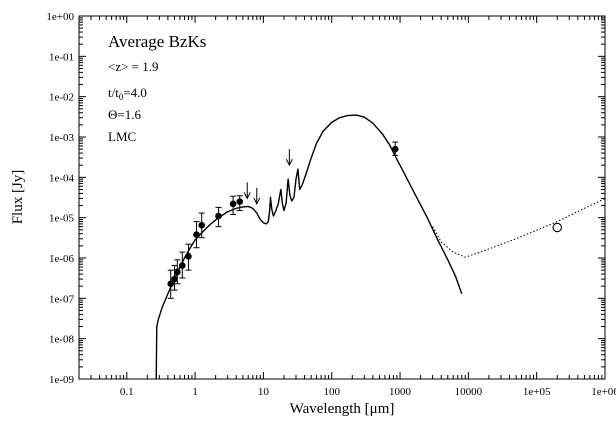  Describe the element at coordinates (122, 136) in the screenshot. I see `annotation-extinction: LMC` at that location.